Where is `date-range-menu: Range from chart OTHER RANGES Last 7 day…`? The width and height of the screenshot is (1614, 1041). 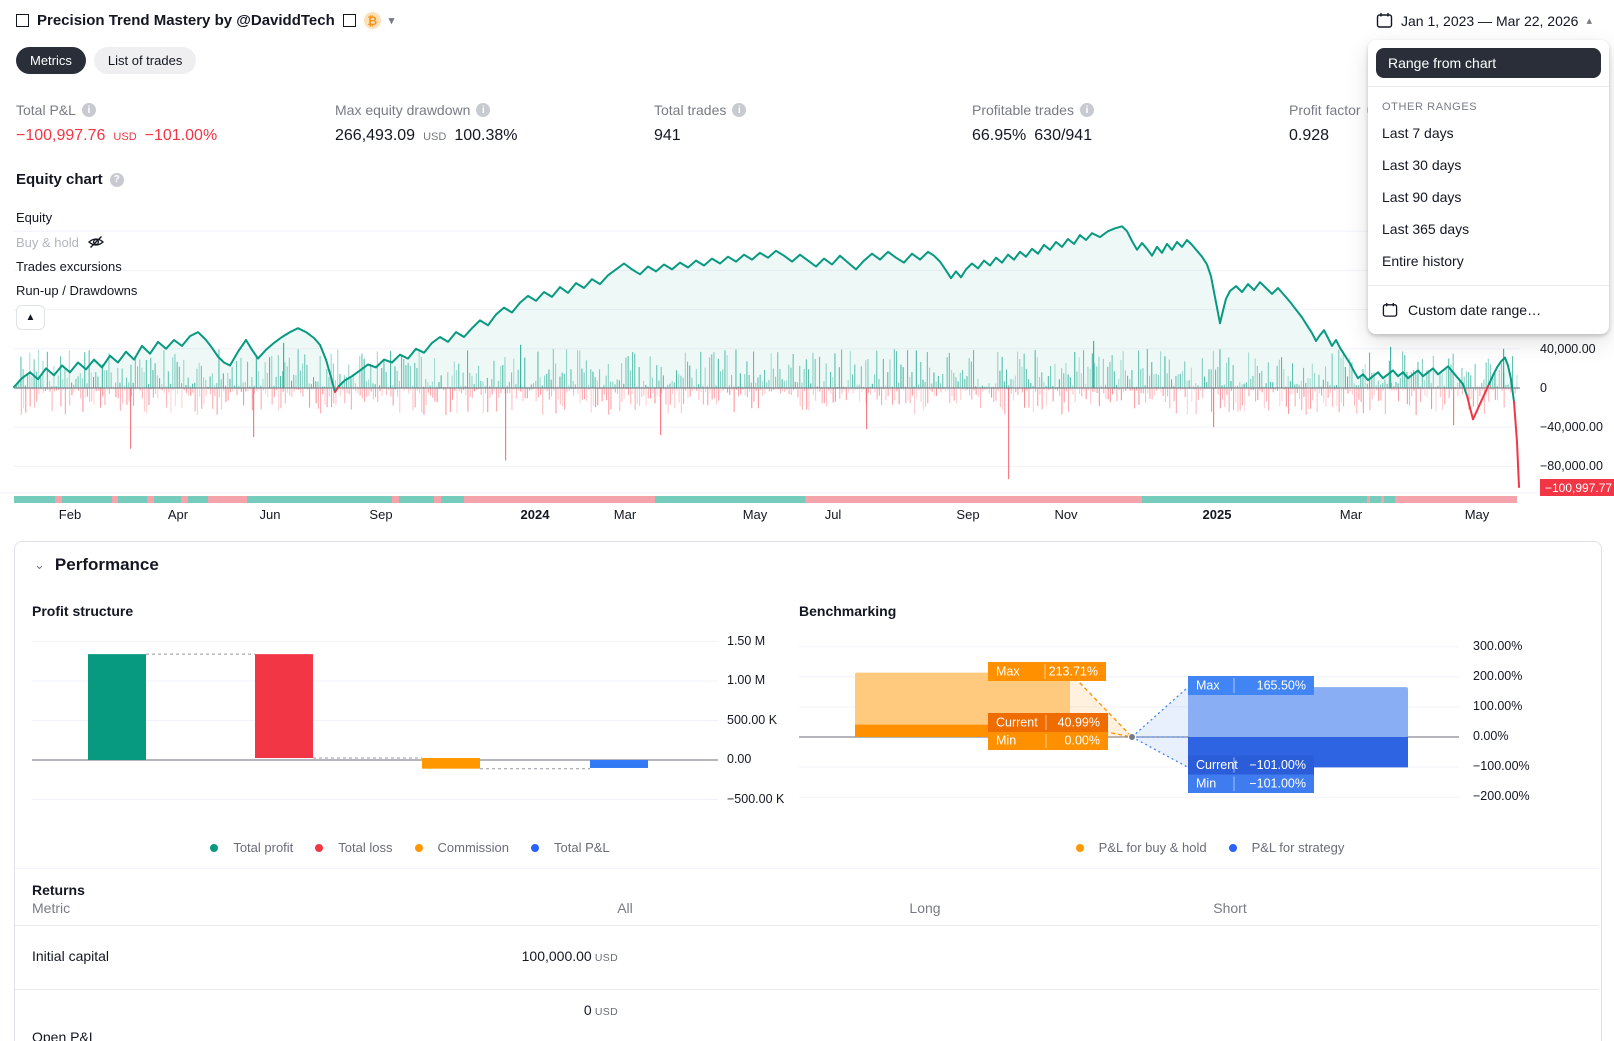
date-range-menu: Range from chart OTHER RANGES Last 7 day… is located at coordinates (1488, 187).